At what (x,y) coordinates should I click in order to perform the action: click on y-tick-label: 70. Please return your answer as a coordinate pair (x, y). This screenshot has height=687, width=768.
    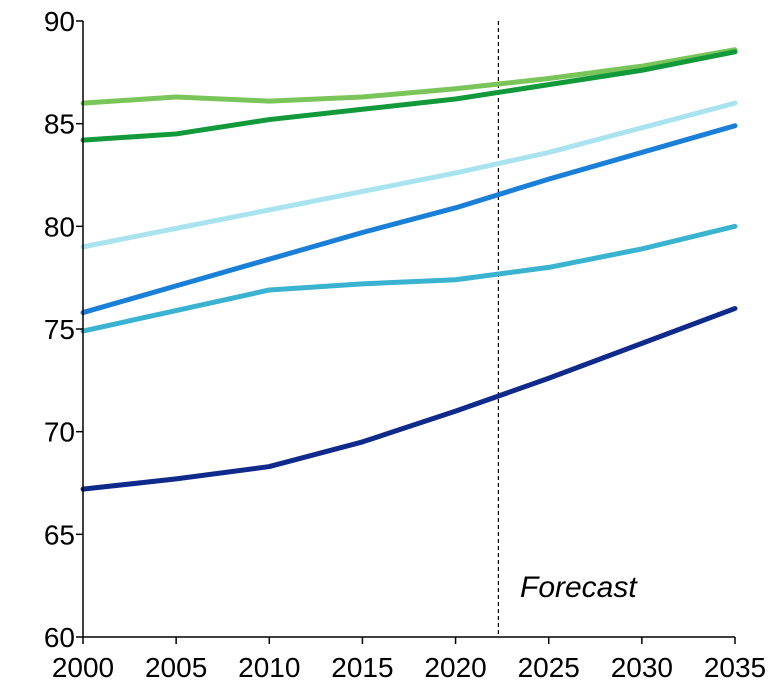
    Looking at the image, I should click on (59, 432).